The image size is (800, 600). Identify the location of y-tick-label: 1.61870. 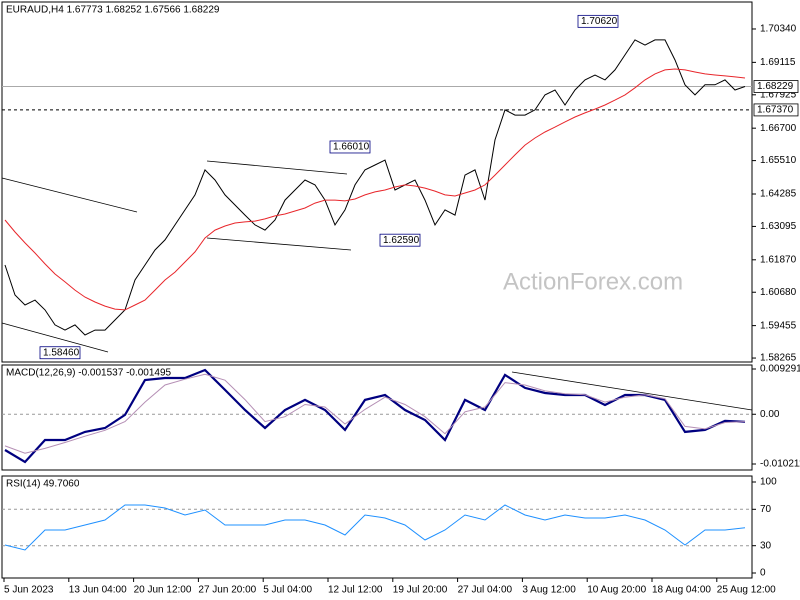
(778, 259).